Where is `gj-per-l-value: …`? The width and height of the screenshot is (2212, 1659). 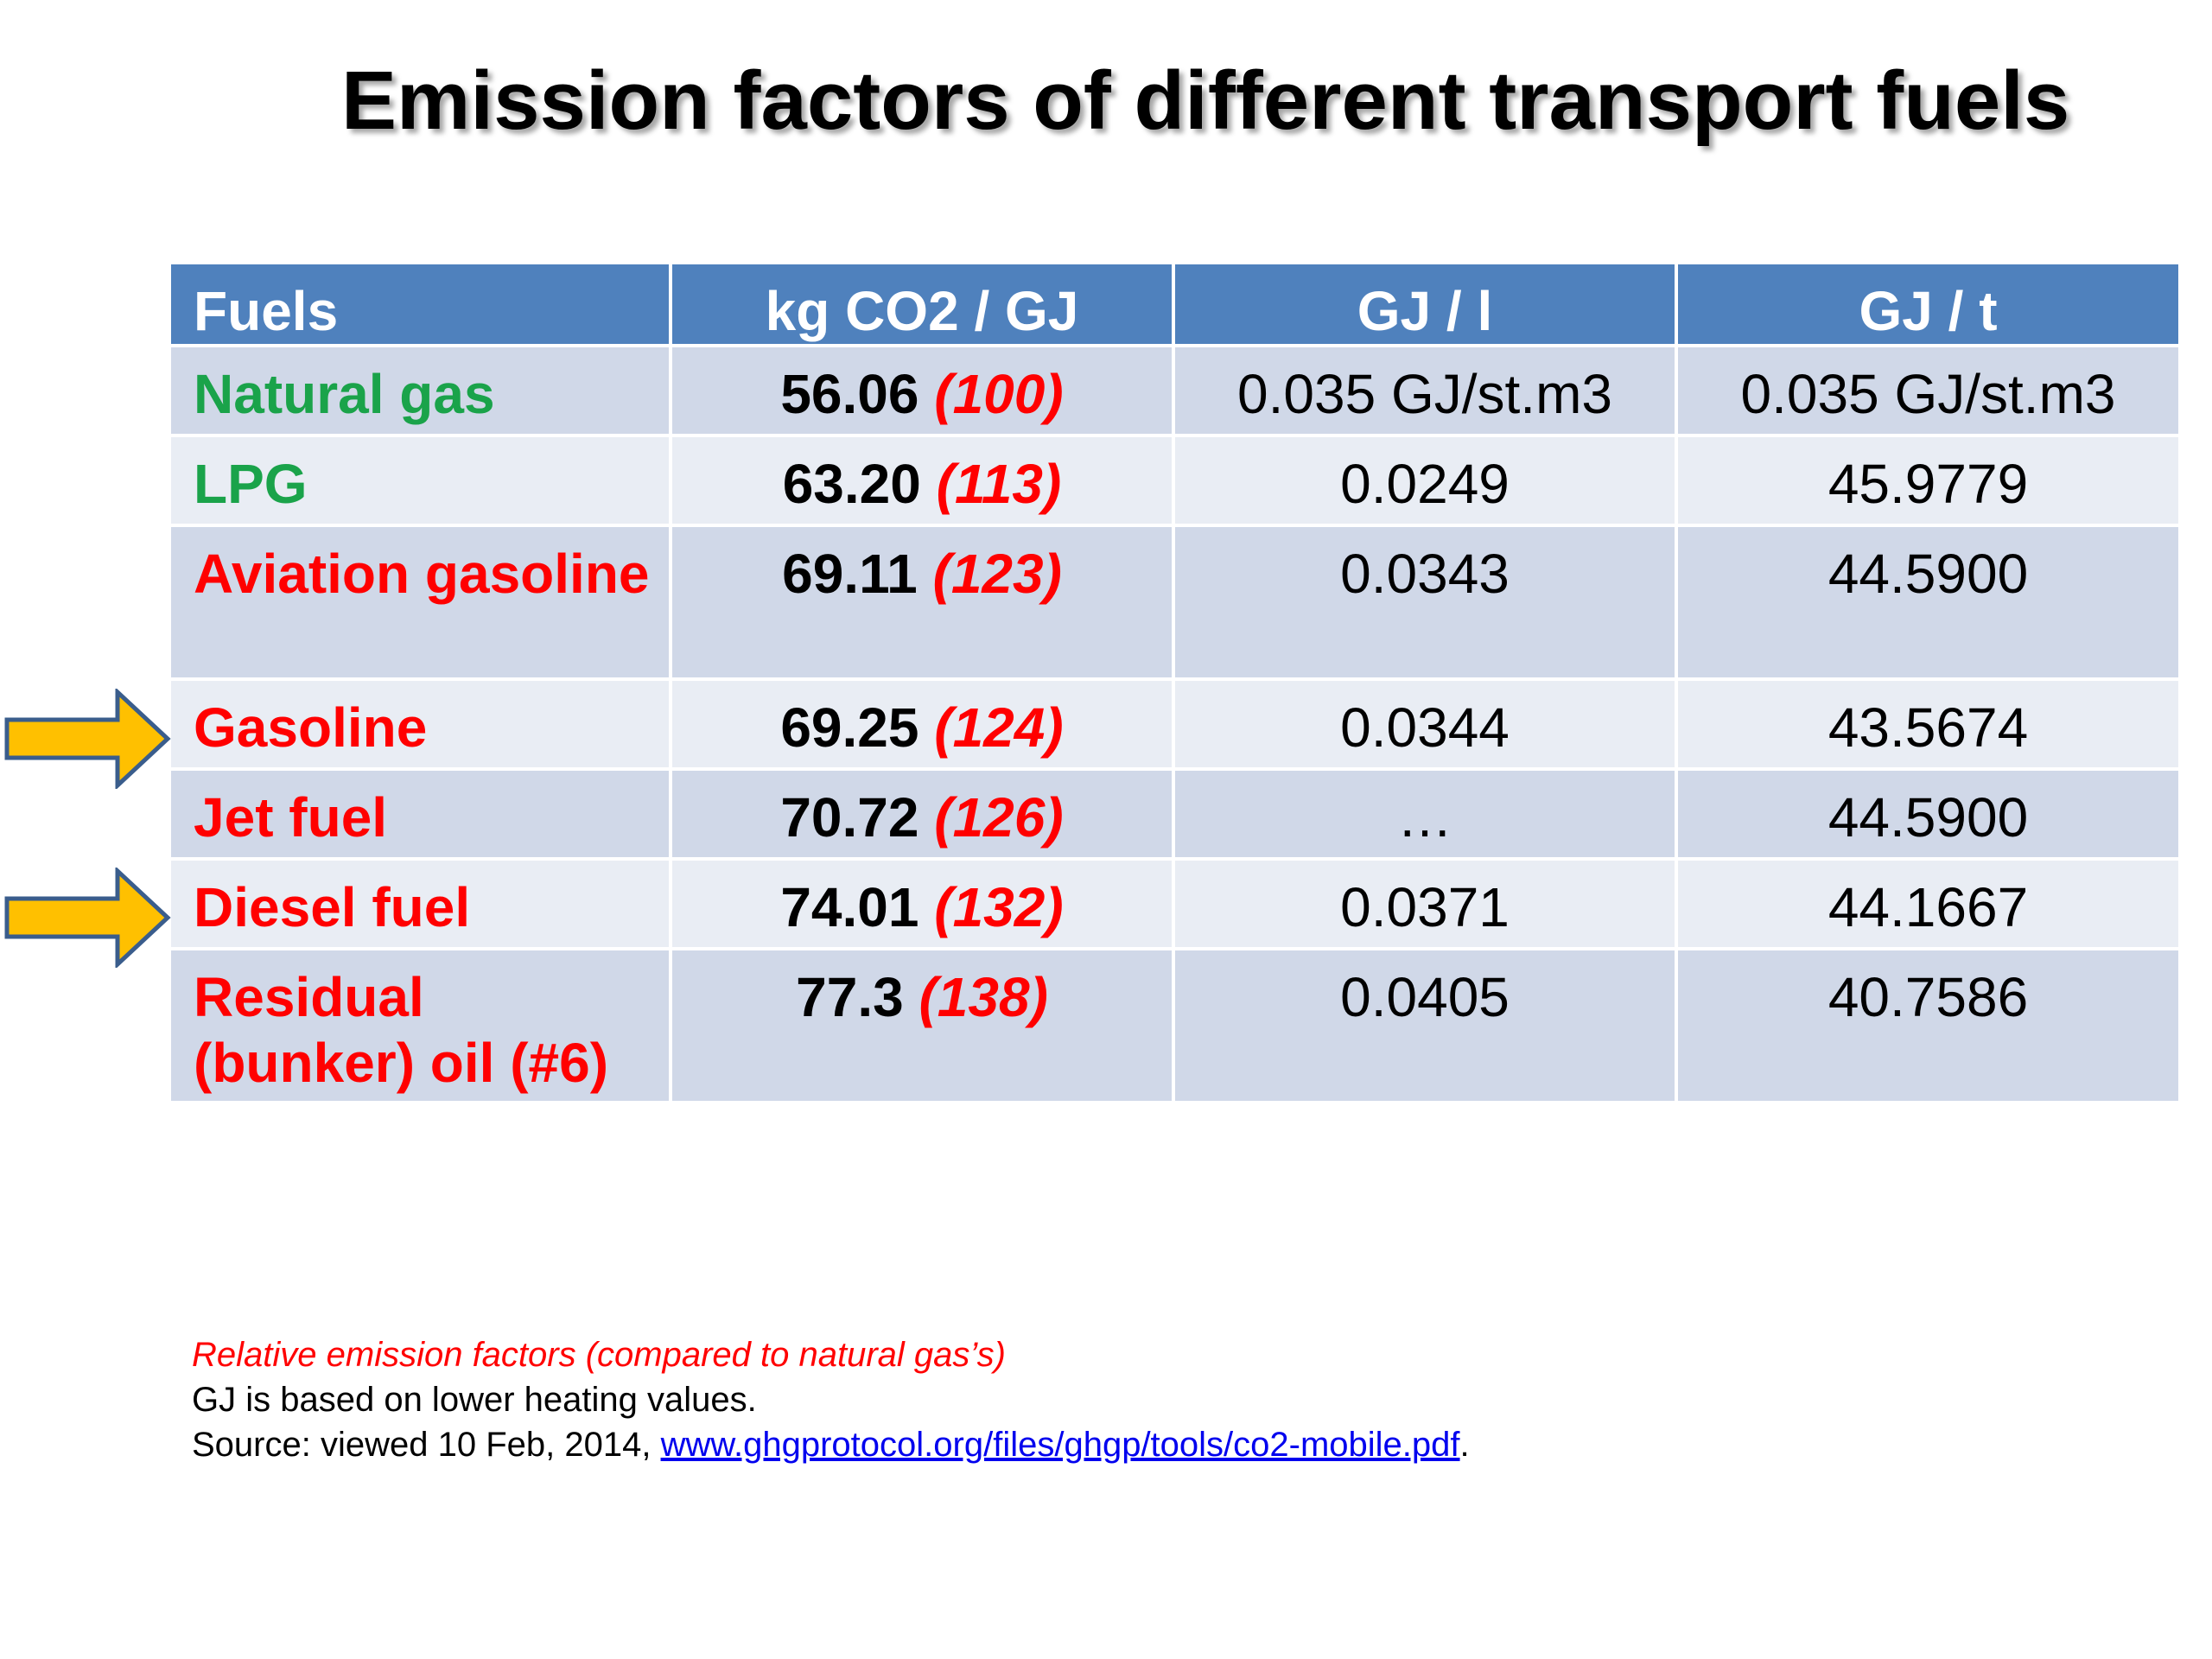 gj-per-l-value: … is located at coordinates (1425, 814).